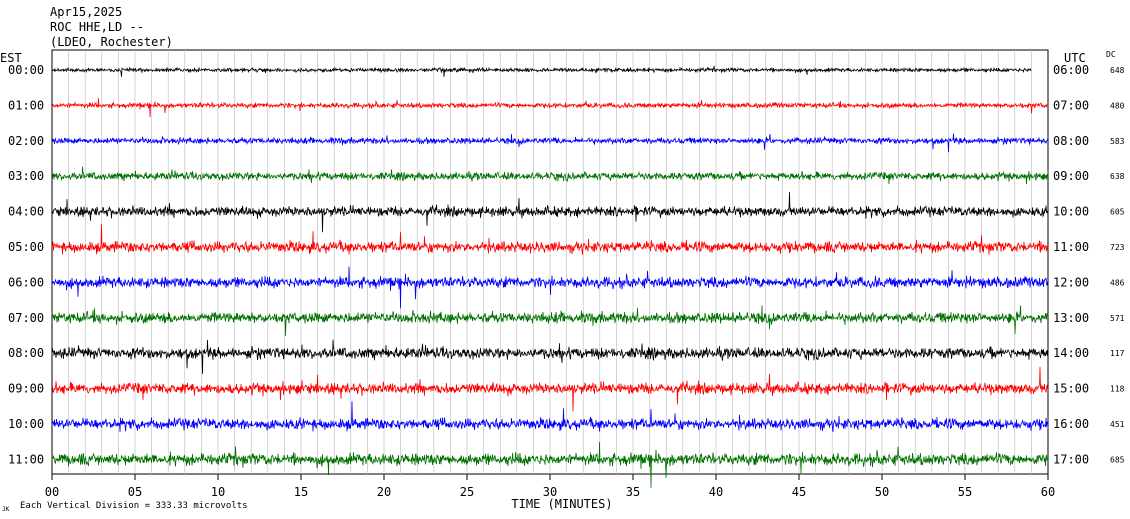 This screenshot has height=519, width=1130. What do you see at coordinates (26, 70) in the screenshot?
I see `est-label: 00:00` at bounding box center [26, 70].